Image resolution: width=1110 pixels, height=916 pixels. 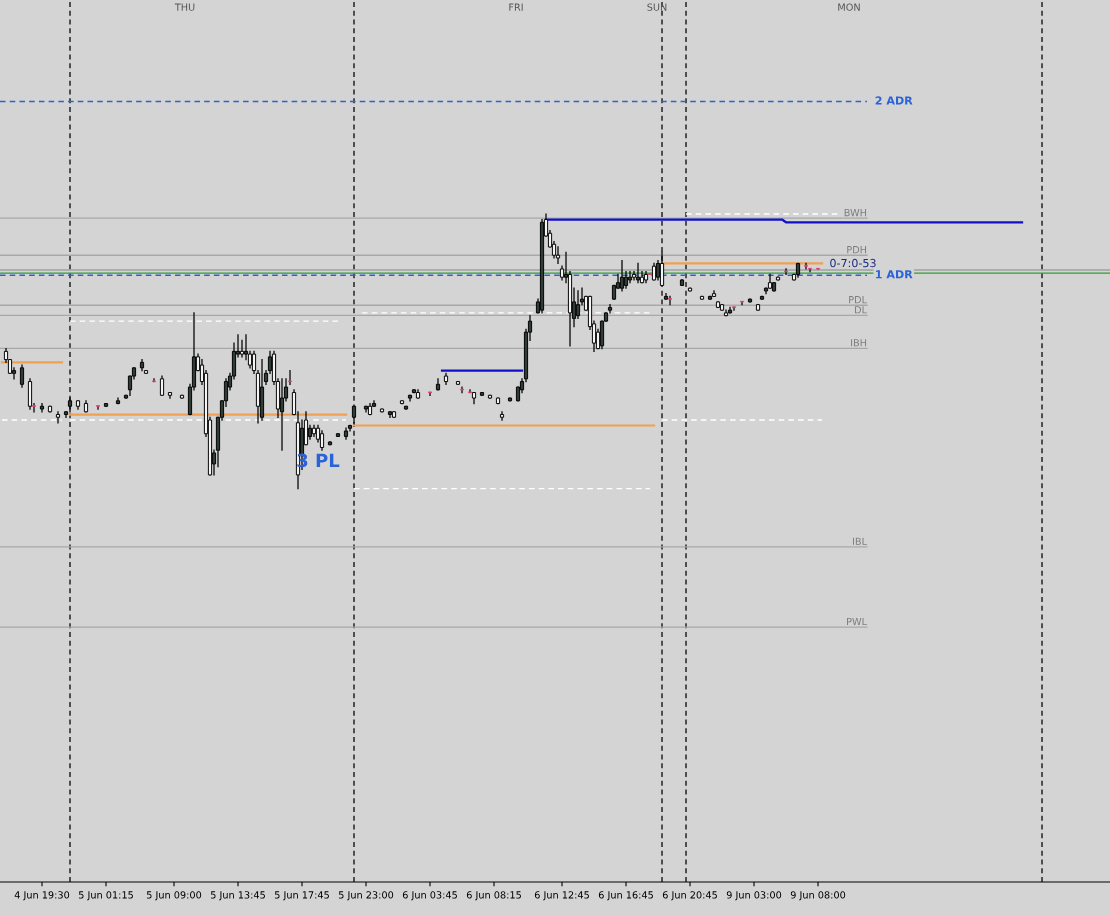 What do you see at coordinates (858, 300) in the screenshot?
I see `ref-line-label: PDL` at bounding box center [858, 300].